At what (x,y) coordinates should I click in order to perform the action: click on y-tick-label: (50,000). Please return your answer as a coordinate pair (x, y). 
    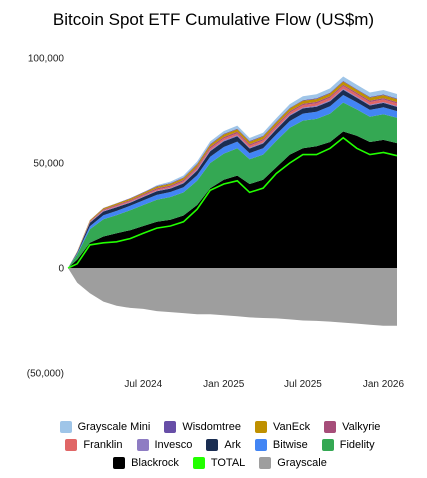
    Looking at the image, I should click on (45, 374).